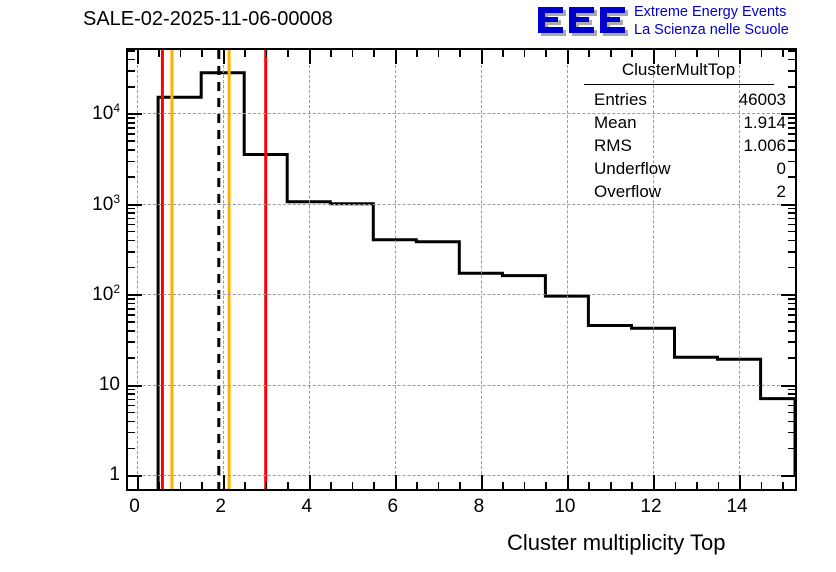 Image resolution: width=836 pixels, height=572 pixels. What do you see at coordinates (764, 122) in the screenshot?
I see `stats-value: 1.914` at bounding box center [764, 122].